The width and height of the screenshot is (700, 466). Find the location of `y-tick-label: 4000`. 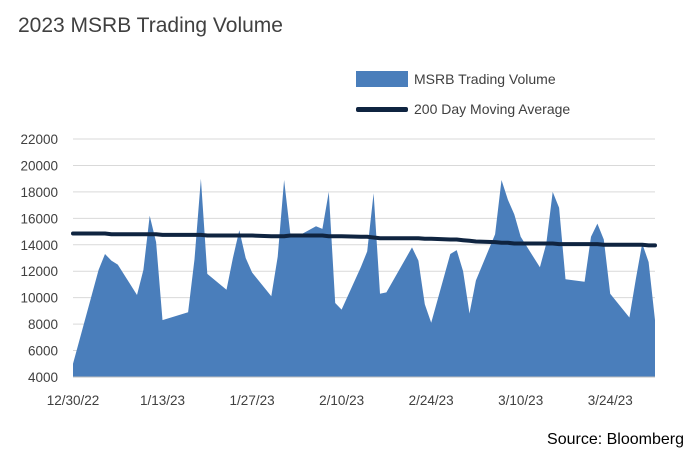

y-tick-label: 4000 is located at coordinates (43, 377).